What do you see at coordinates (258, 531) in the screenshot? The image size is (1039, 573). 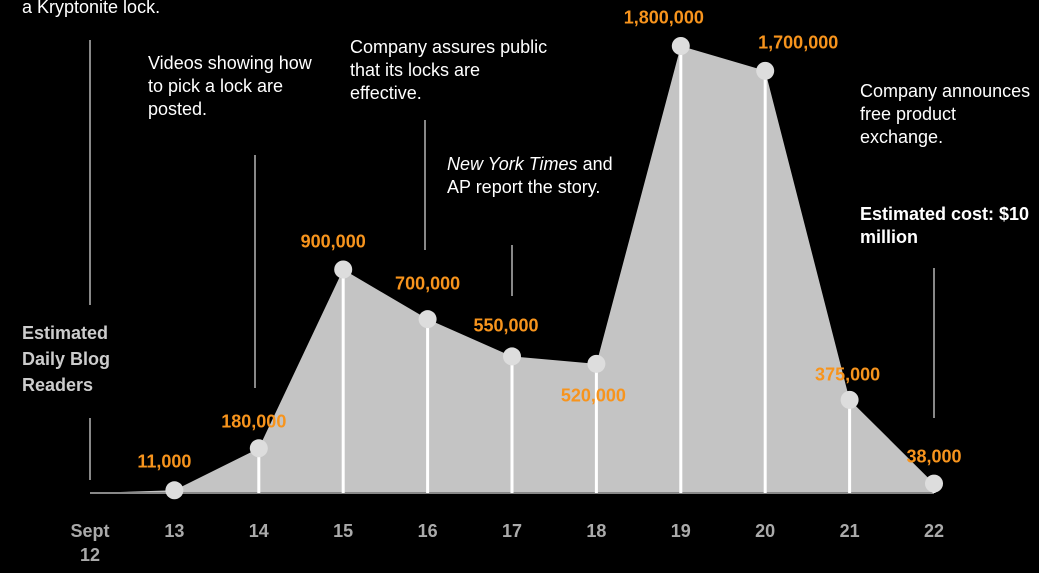 I see `x-tick-label: 14` at bounding box center [258, 531].